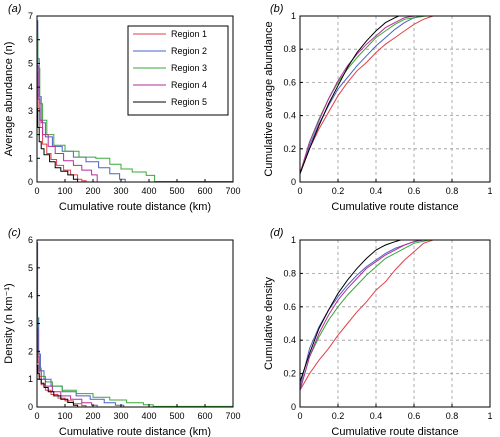 This screenshot has height=437, width=500. What do you see at coordinates (30, 16) in the screenshot?
I see `y-tick-label: 7` at bounding box center [30, 16].